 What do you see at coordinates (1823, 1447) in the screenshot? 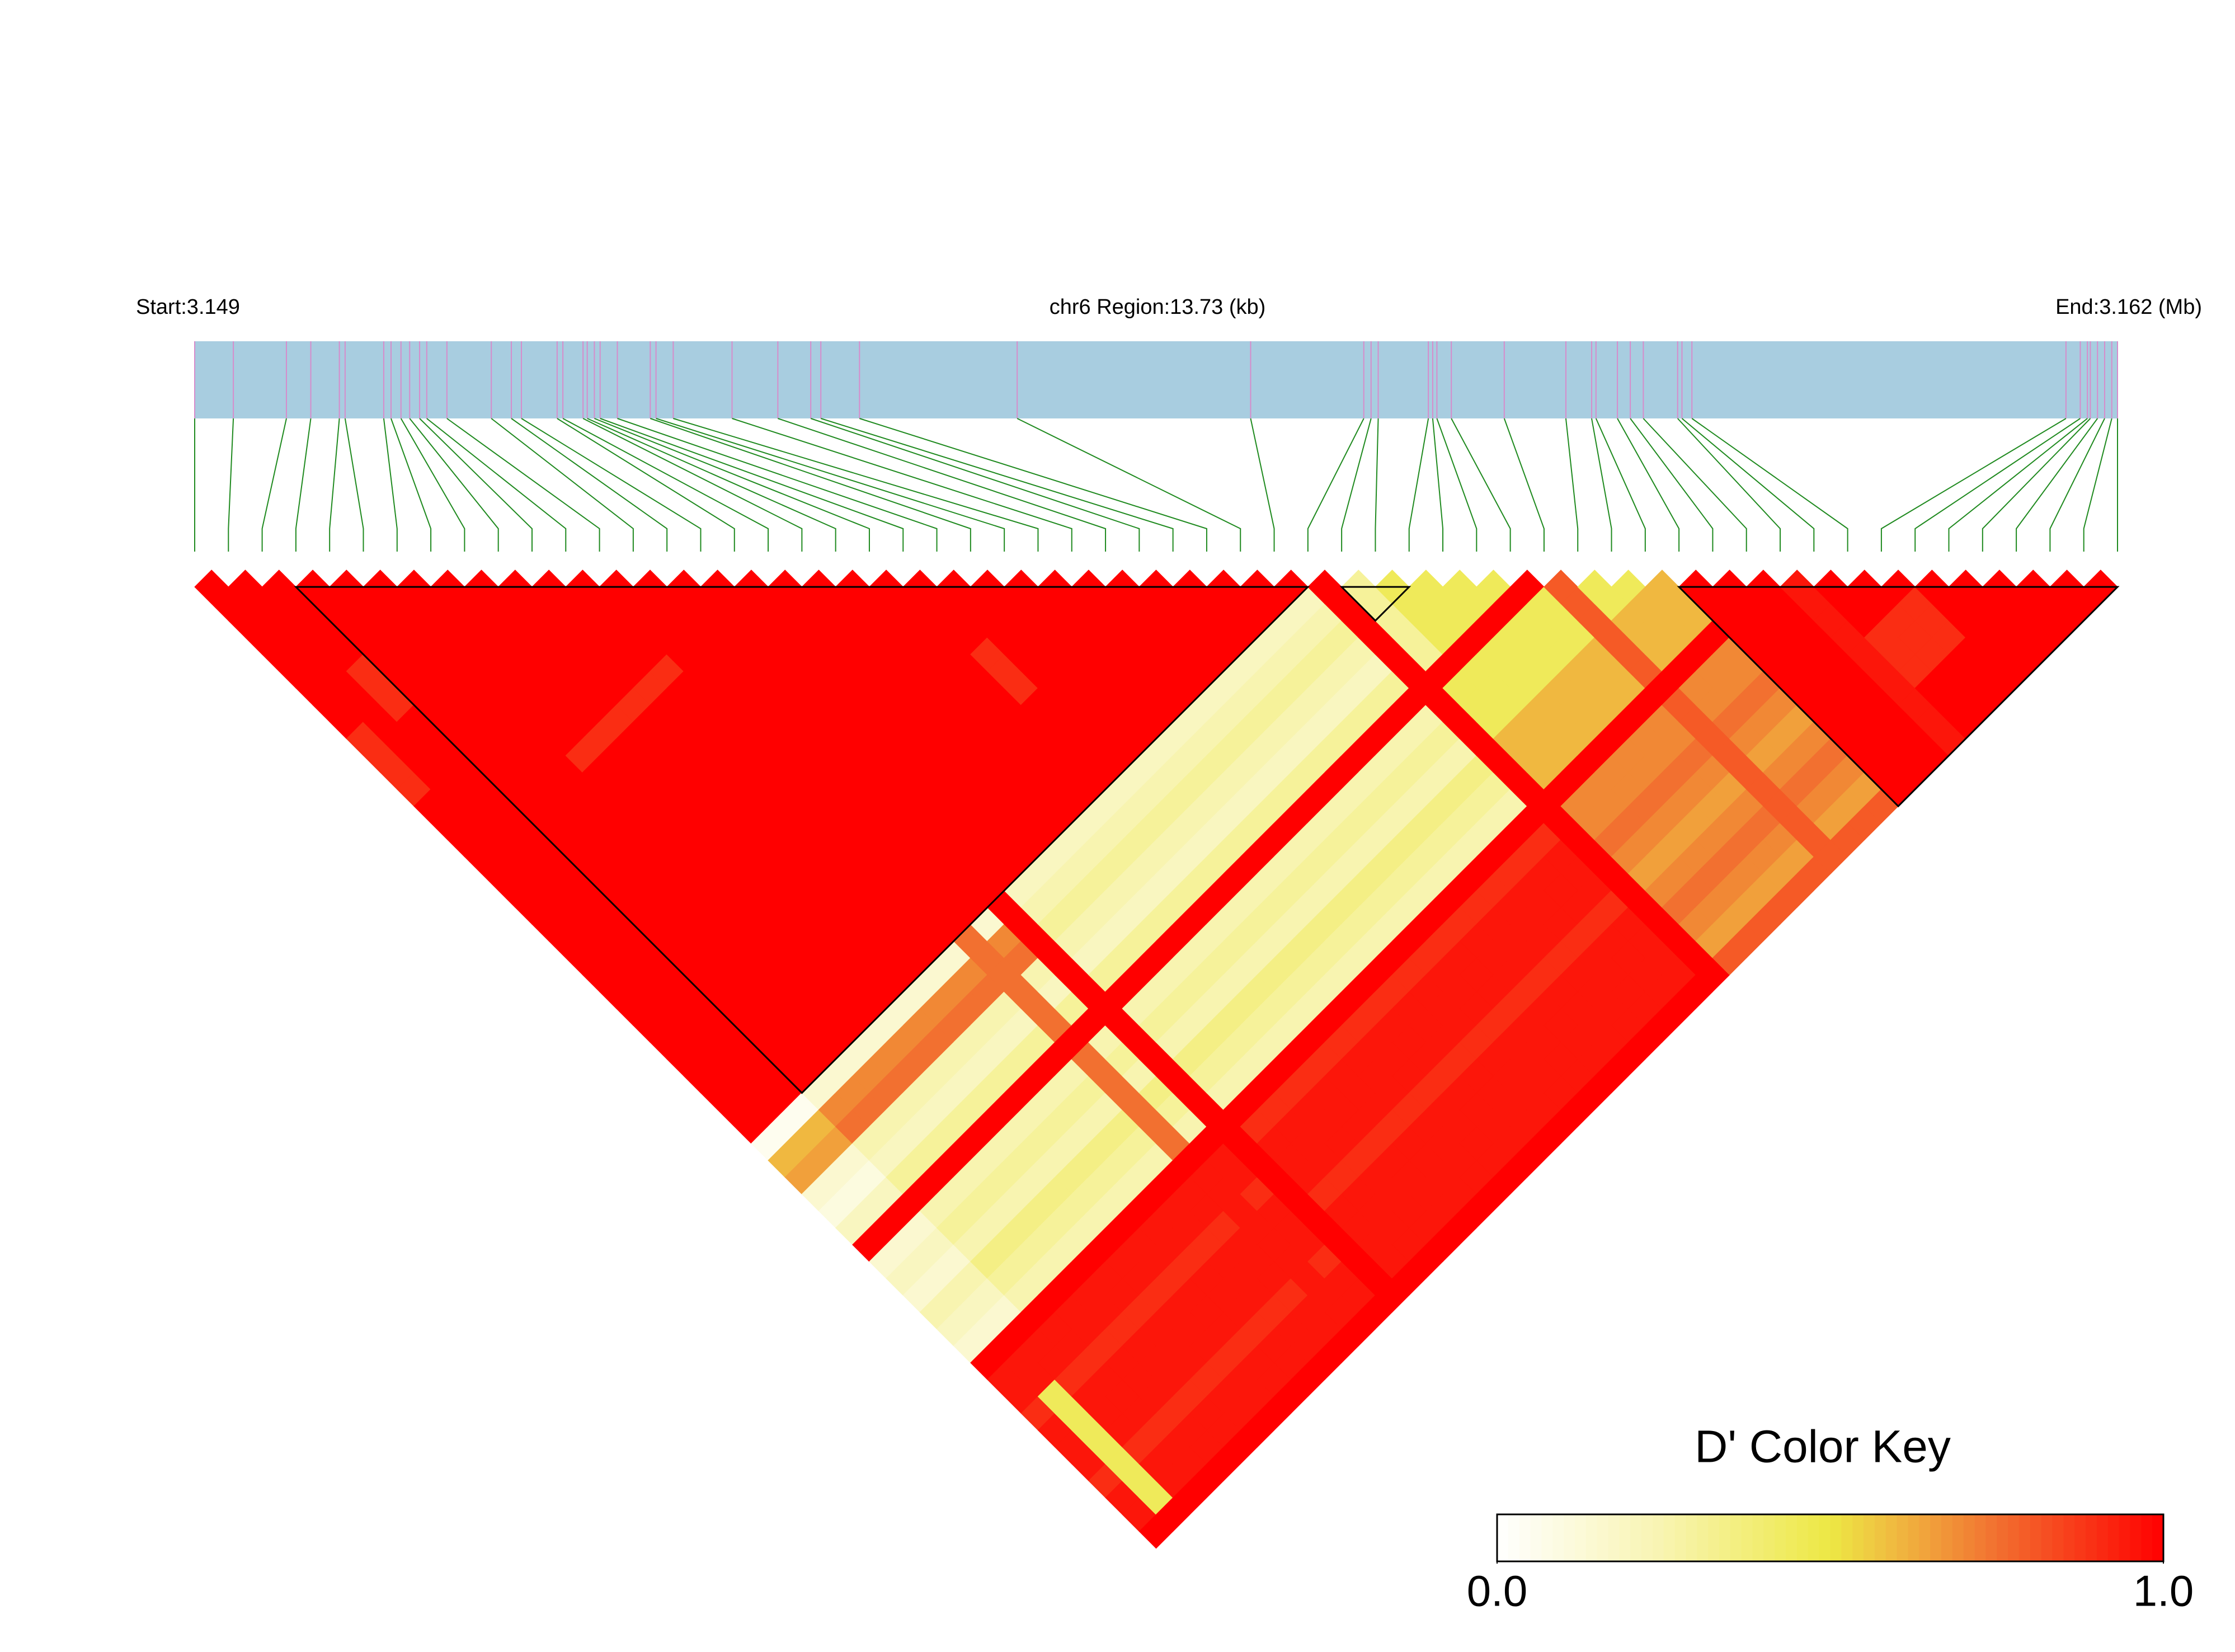
I see `legend-title: D' Color Key` at bounding box center [1823, 1447].